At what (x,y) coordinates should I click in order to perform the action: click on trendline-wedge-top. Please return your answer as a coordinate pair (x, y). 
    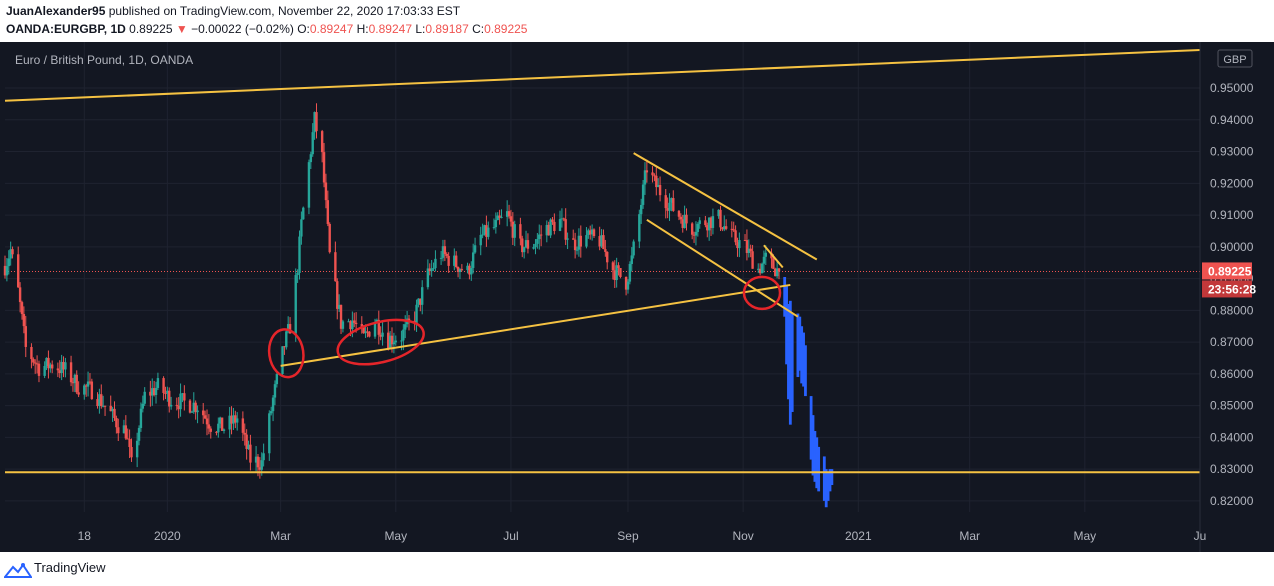
    Looking at the image, I should click on (773, 256).